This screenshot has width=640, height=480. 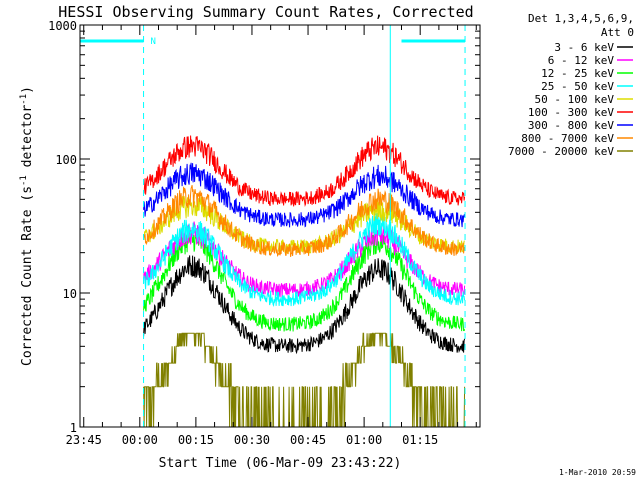 What do you see at coordinates (617, 32) in the screenshot?
I see `legend-header-line2: Att 0` at bounding box center [617, 32].